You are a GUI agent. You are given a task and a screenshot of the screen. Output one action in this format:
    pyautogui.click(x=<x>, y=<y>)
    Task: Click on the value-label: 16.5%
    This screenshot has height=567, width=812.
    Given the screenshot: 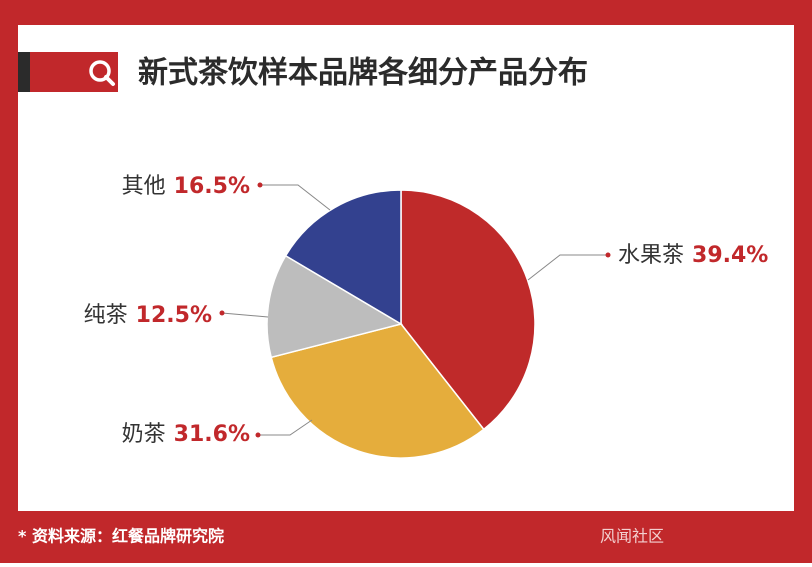 What is the action you would take?
    pyautogui.click(x=212, y=186)
    